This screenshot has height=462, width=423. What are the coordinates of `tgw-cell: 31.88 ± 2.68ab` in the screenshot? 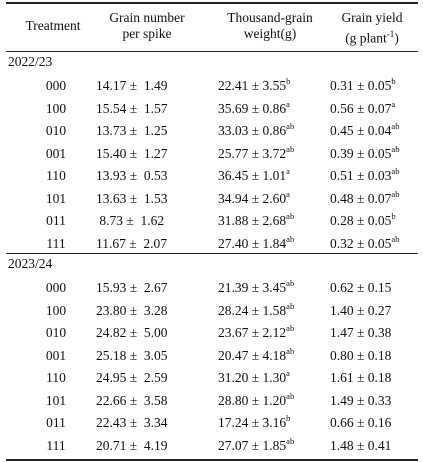 It's located at (273, 221).